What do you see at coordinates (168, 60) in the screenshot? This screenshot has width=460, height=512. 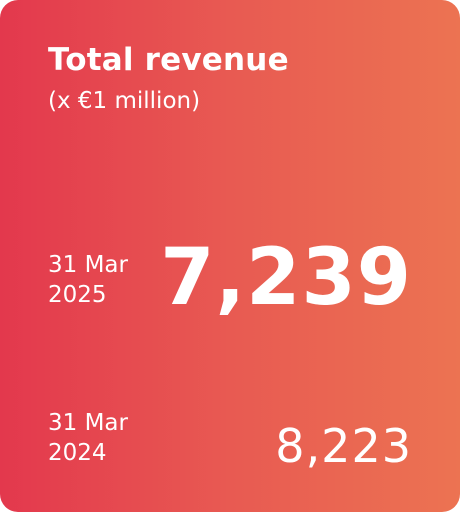 I see `card-title: Total revenue` at bounding box center [168, 60].